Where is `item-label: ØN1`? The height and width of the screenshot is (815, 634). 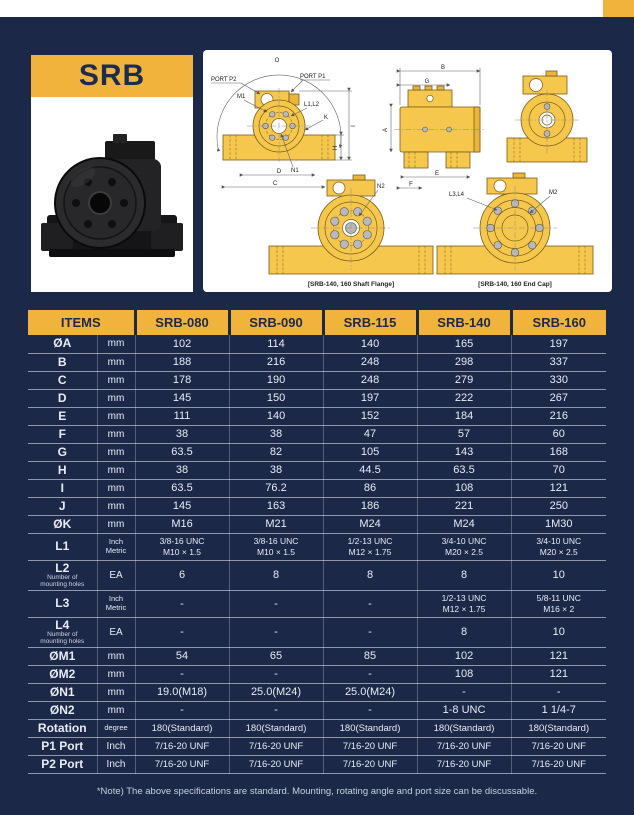
item-label: ØN1 is located at coordinates (63, 692).